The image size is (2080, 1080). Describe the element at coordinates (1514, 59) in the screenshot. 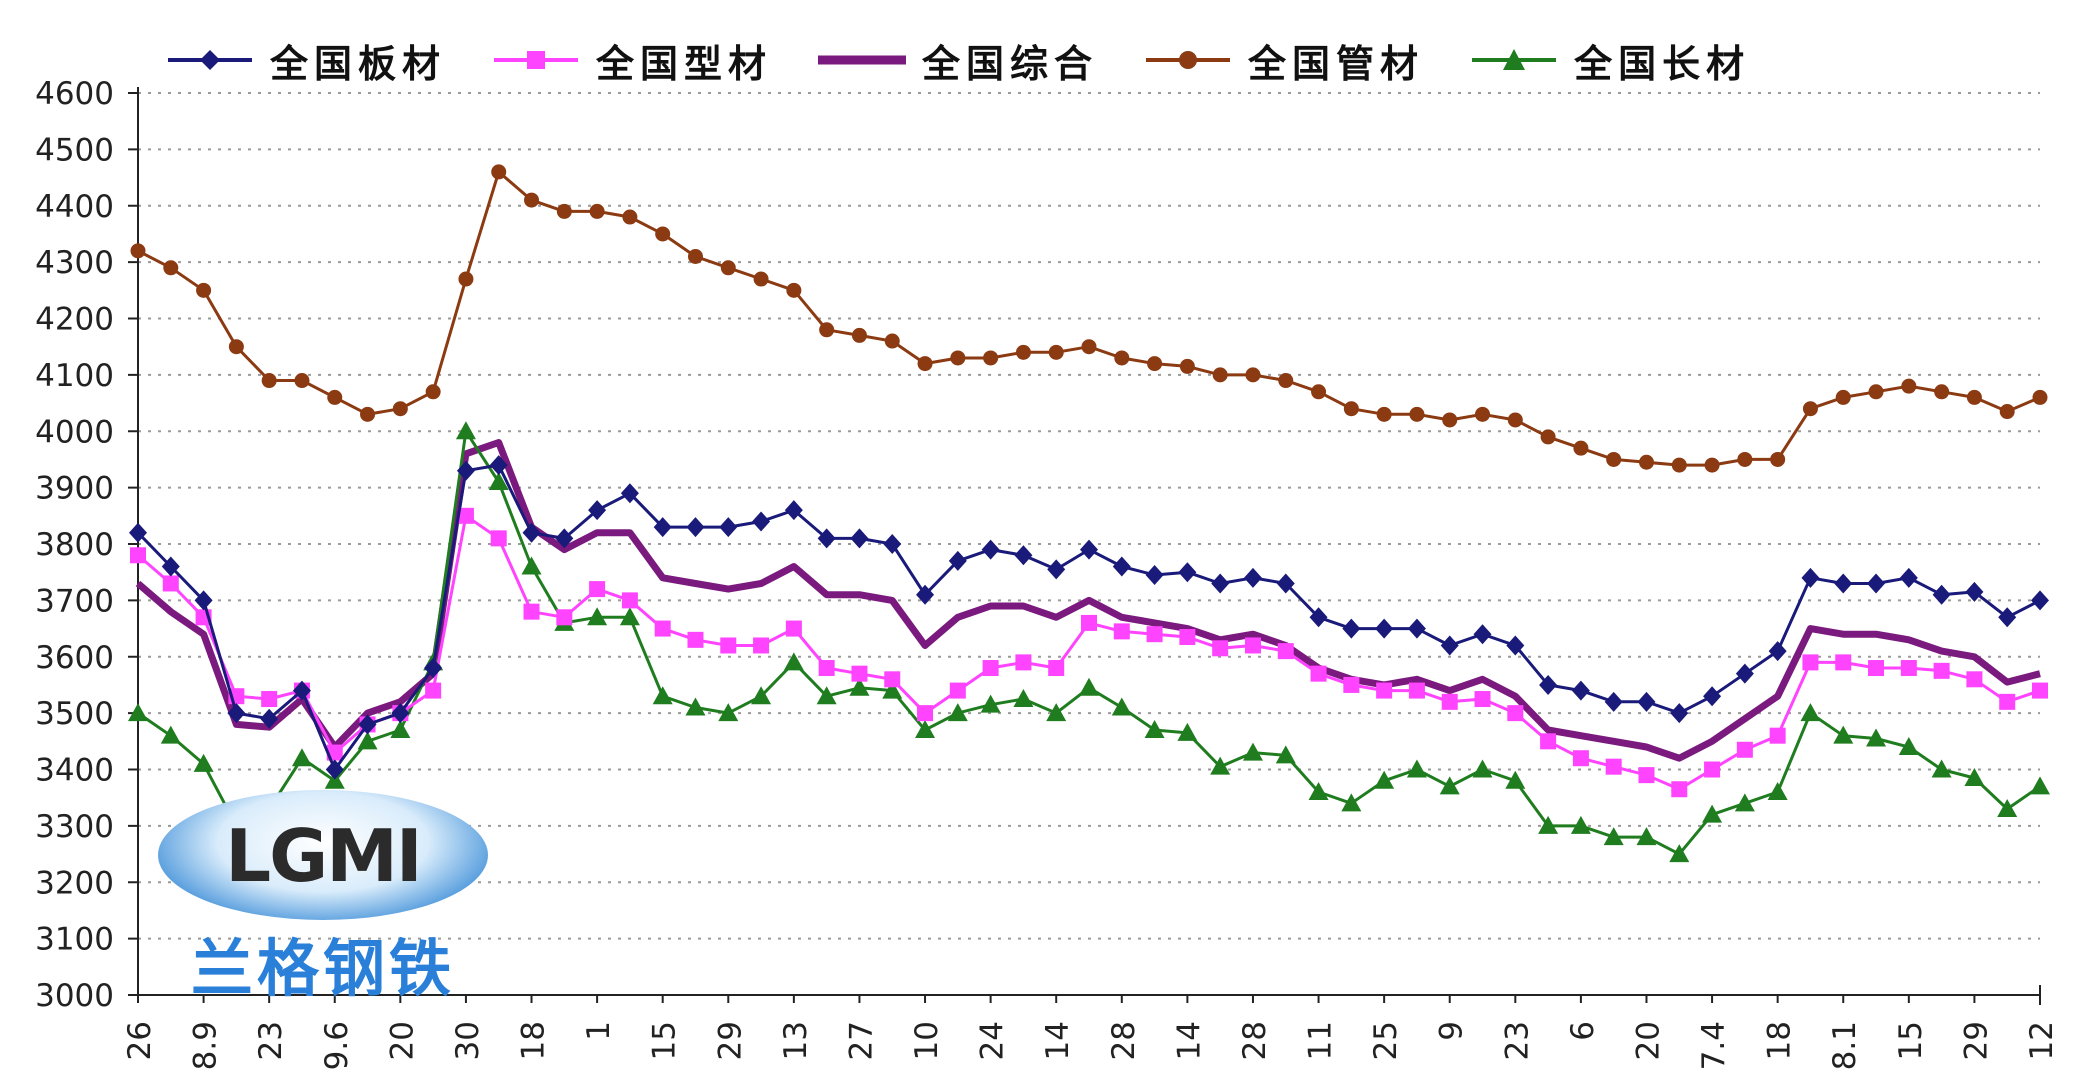

I see `legend-marker-triangle-icon` at that location.